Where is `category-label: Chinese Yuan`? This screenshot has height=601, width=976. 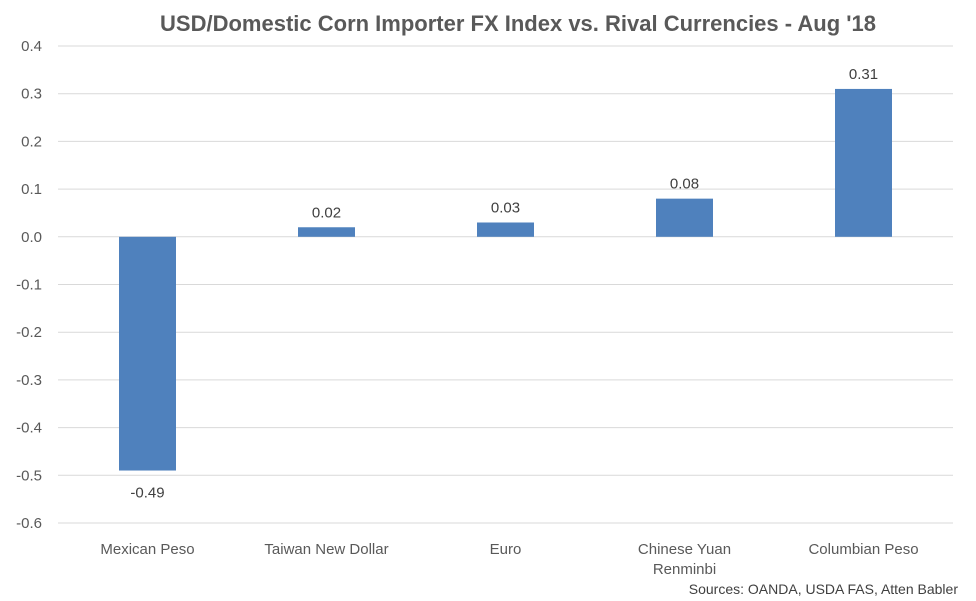 category-label: Chinese Yuan is located at coordinates (684, 549).